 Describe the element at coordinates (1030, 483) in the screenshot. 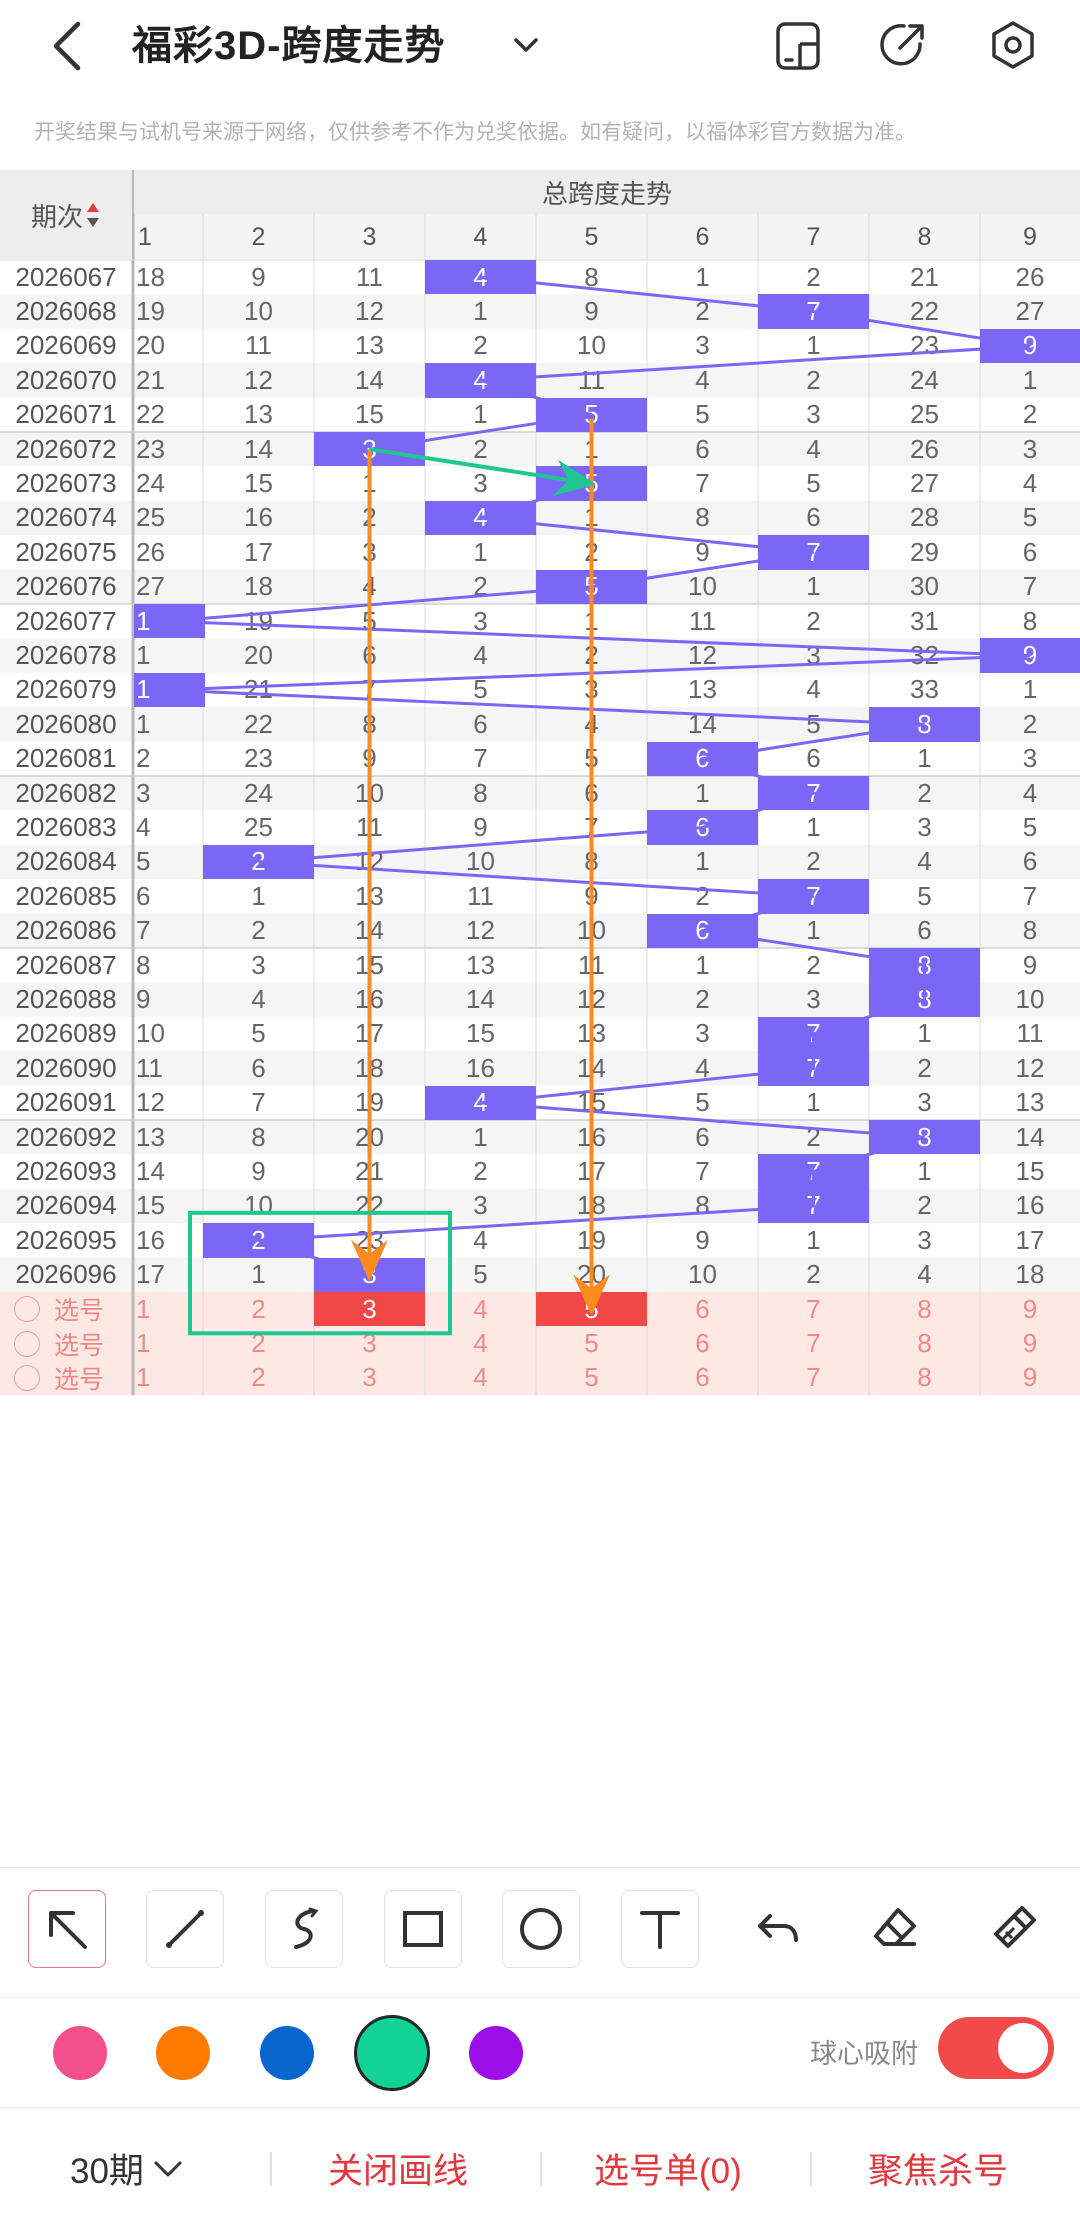

I see `miss-value-cell: 4` at that location.